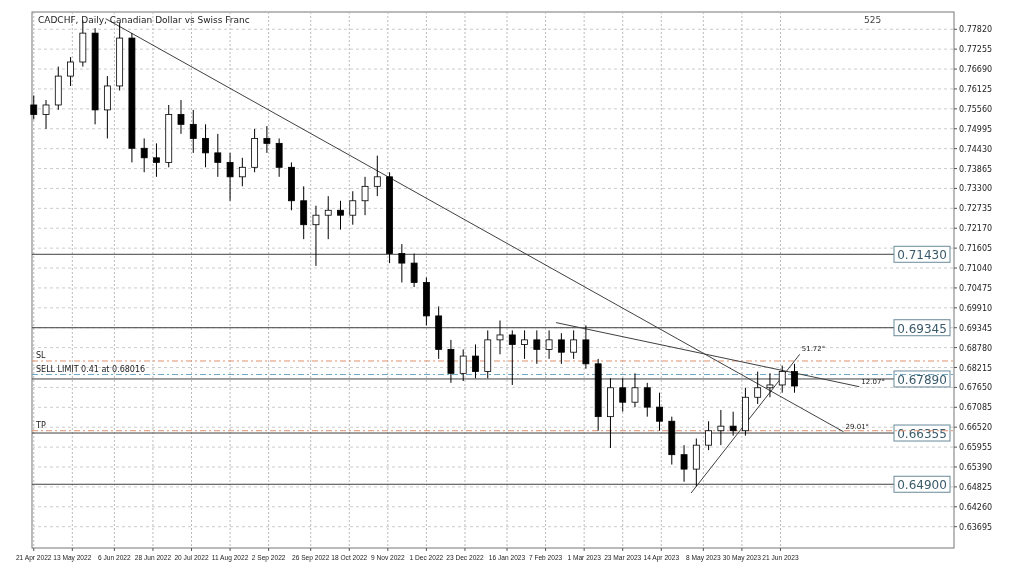  What do you see at coordinates (976, 328) in the screenshot?
I see `y-tick-label: 0.69345` at bounding box center [976, 328].